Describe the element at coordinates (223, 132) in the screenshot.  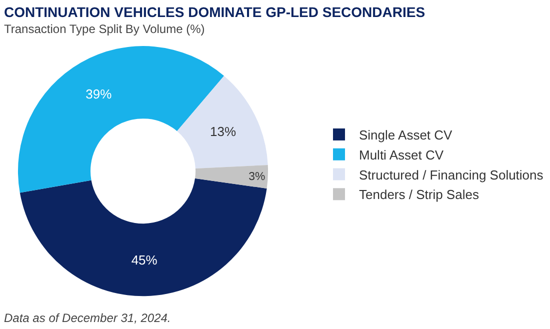
I see `data-label: 13%` at that location.